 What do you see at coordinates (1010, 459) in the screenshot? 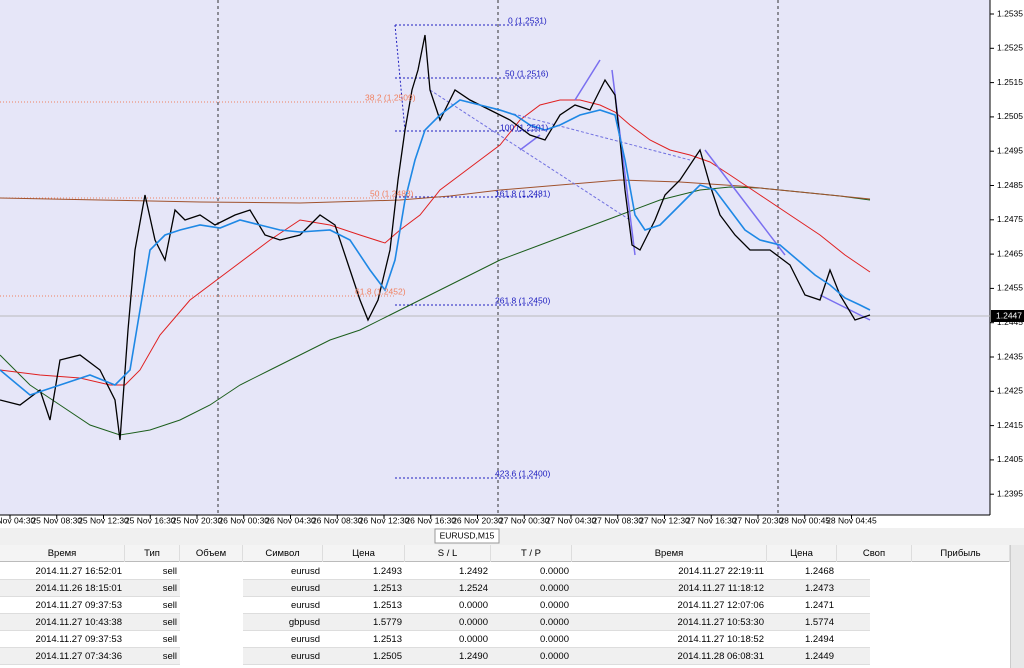
I see `price-label: 1.2405` at bounding box center [1010, 459].